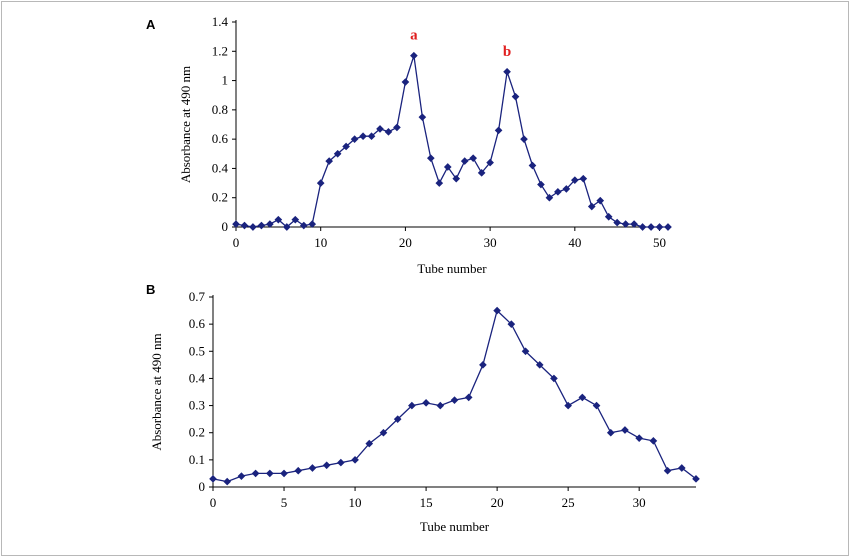 Image resolution: width=850 pixels, height=557 pixels. Describe the element at coordinates (507, 52) in the screenshot. I see `panel-a-peak-label-b: b` at that location.